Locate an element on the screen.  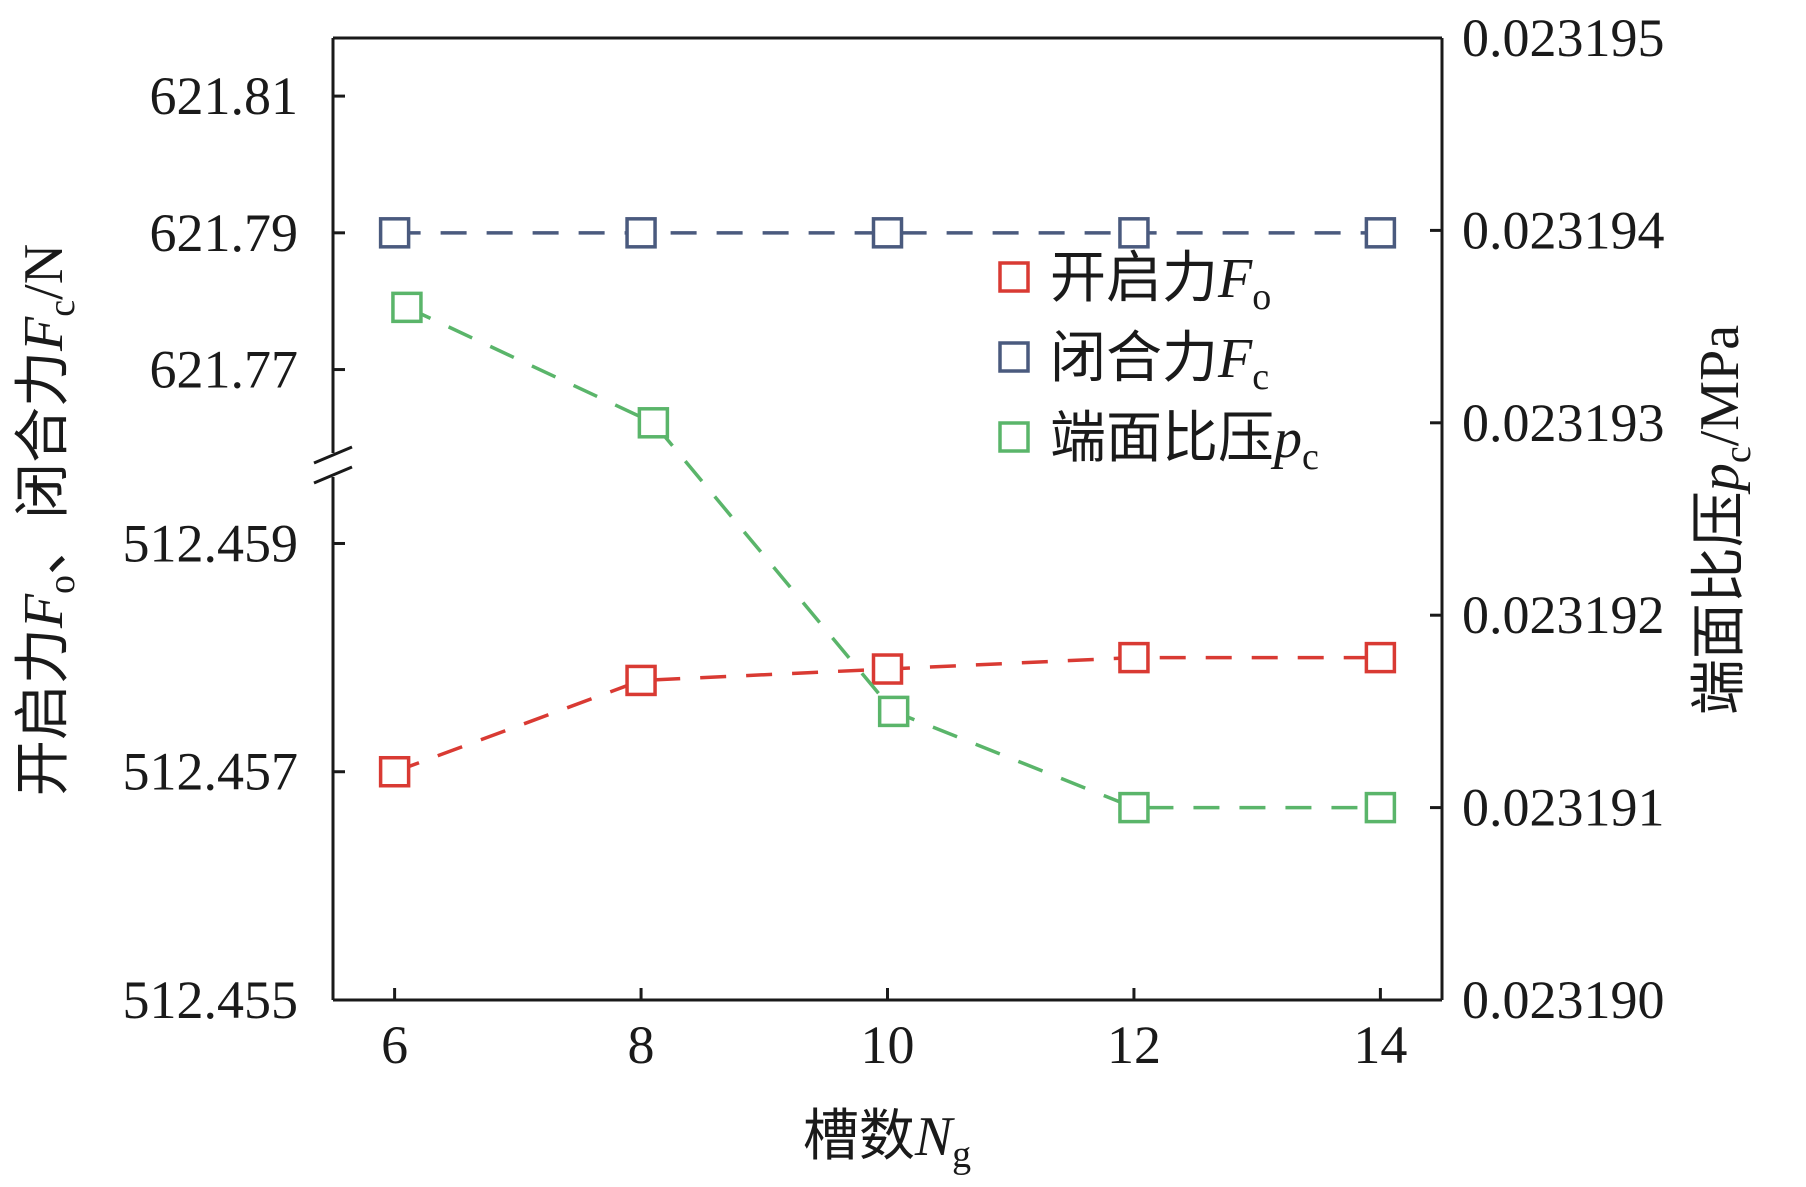
x-tick-label: 6 is located at coordinates (394, 1045).